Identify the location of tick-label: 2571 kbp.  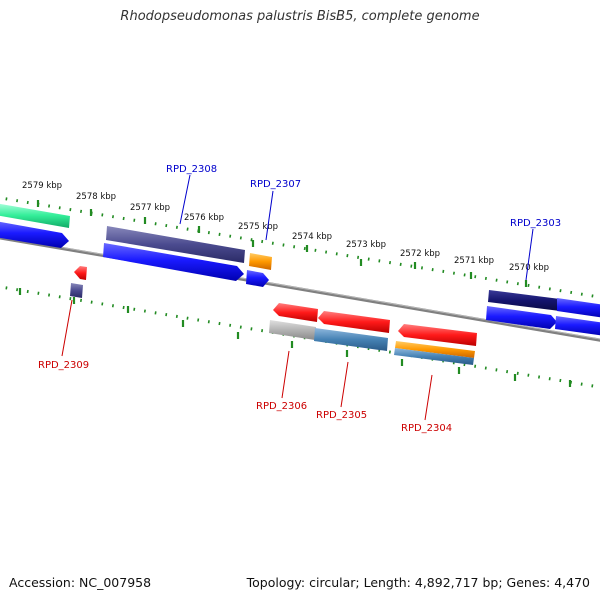
(474, 261).